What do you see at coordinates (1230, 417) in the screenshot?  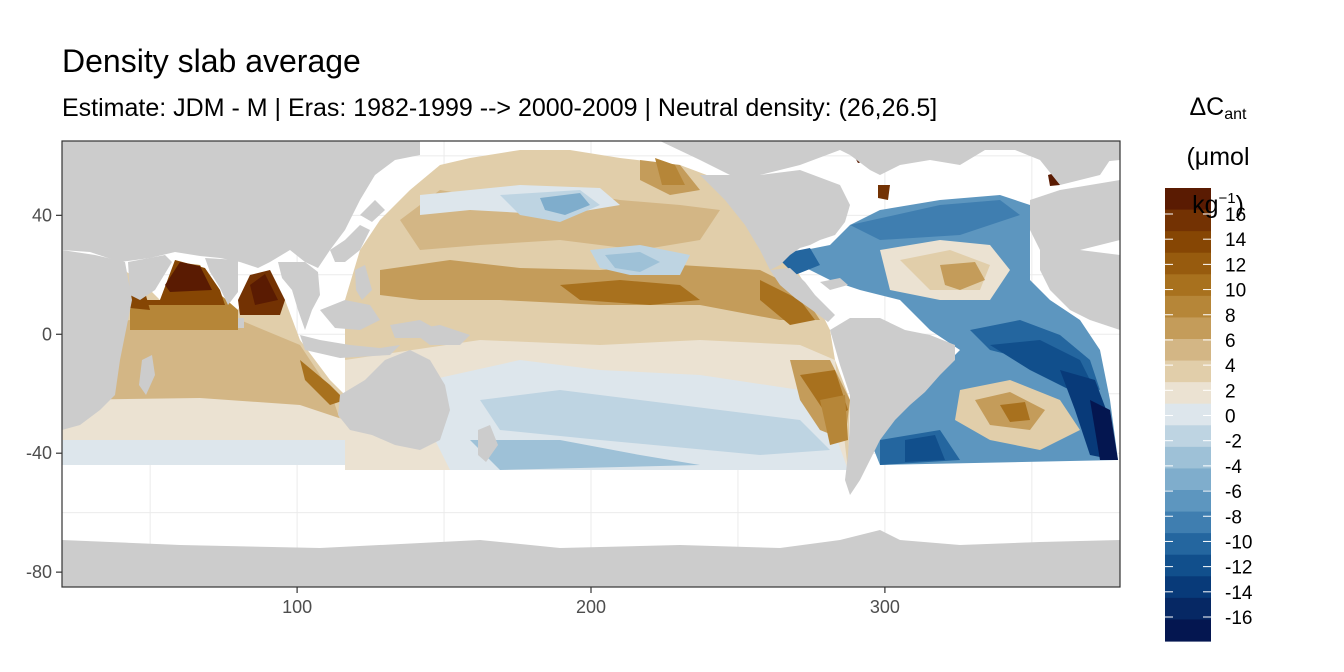 I see `legend-label: 0` at bounding box center [1230, 417].